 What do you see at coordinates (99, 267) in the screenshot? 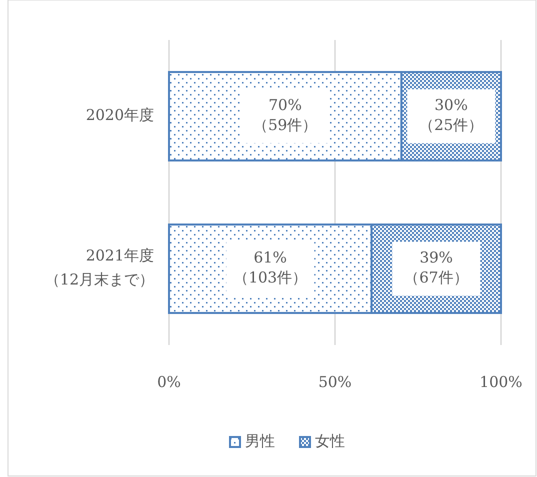
I see `y-tick-label: 2021年度（12月末まで）` at bounding box center [99, 267].